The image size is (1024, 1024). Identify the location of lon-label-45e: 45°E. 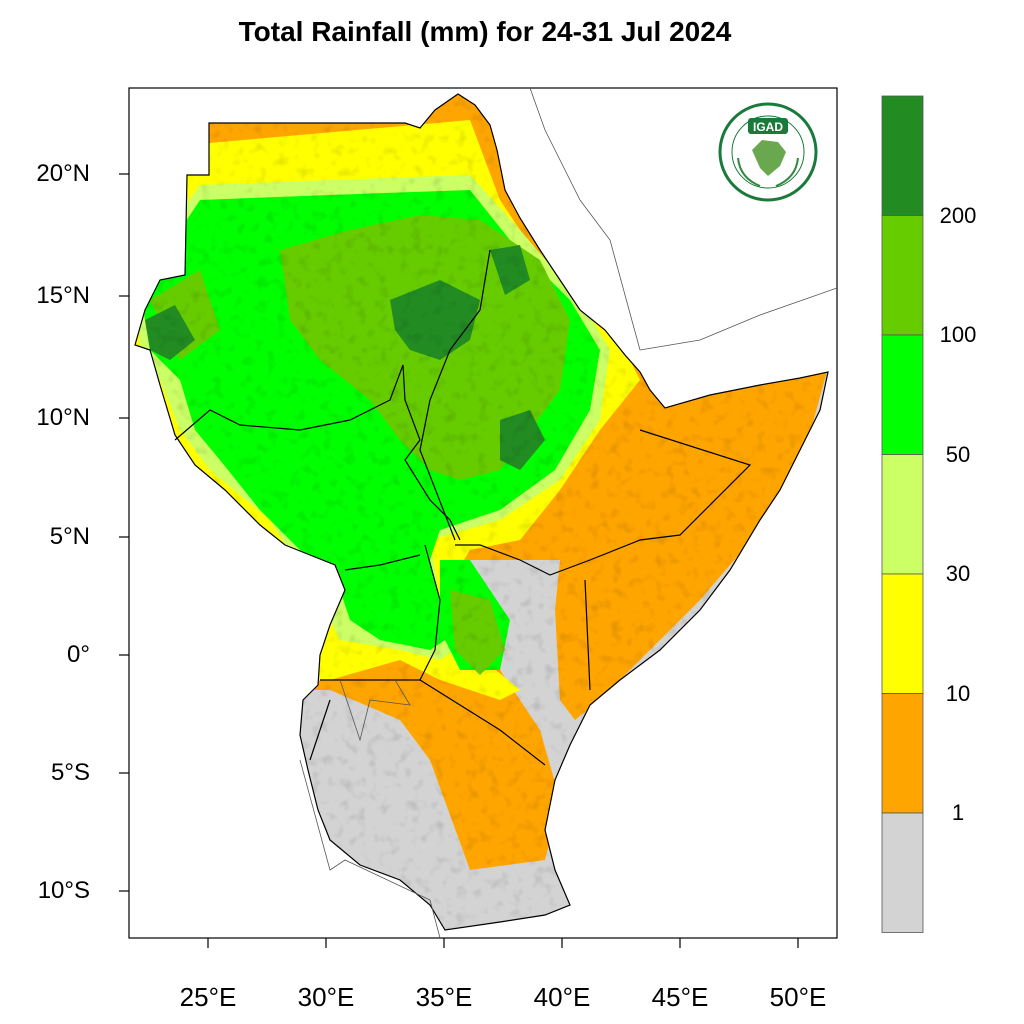
(680, 997).